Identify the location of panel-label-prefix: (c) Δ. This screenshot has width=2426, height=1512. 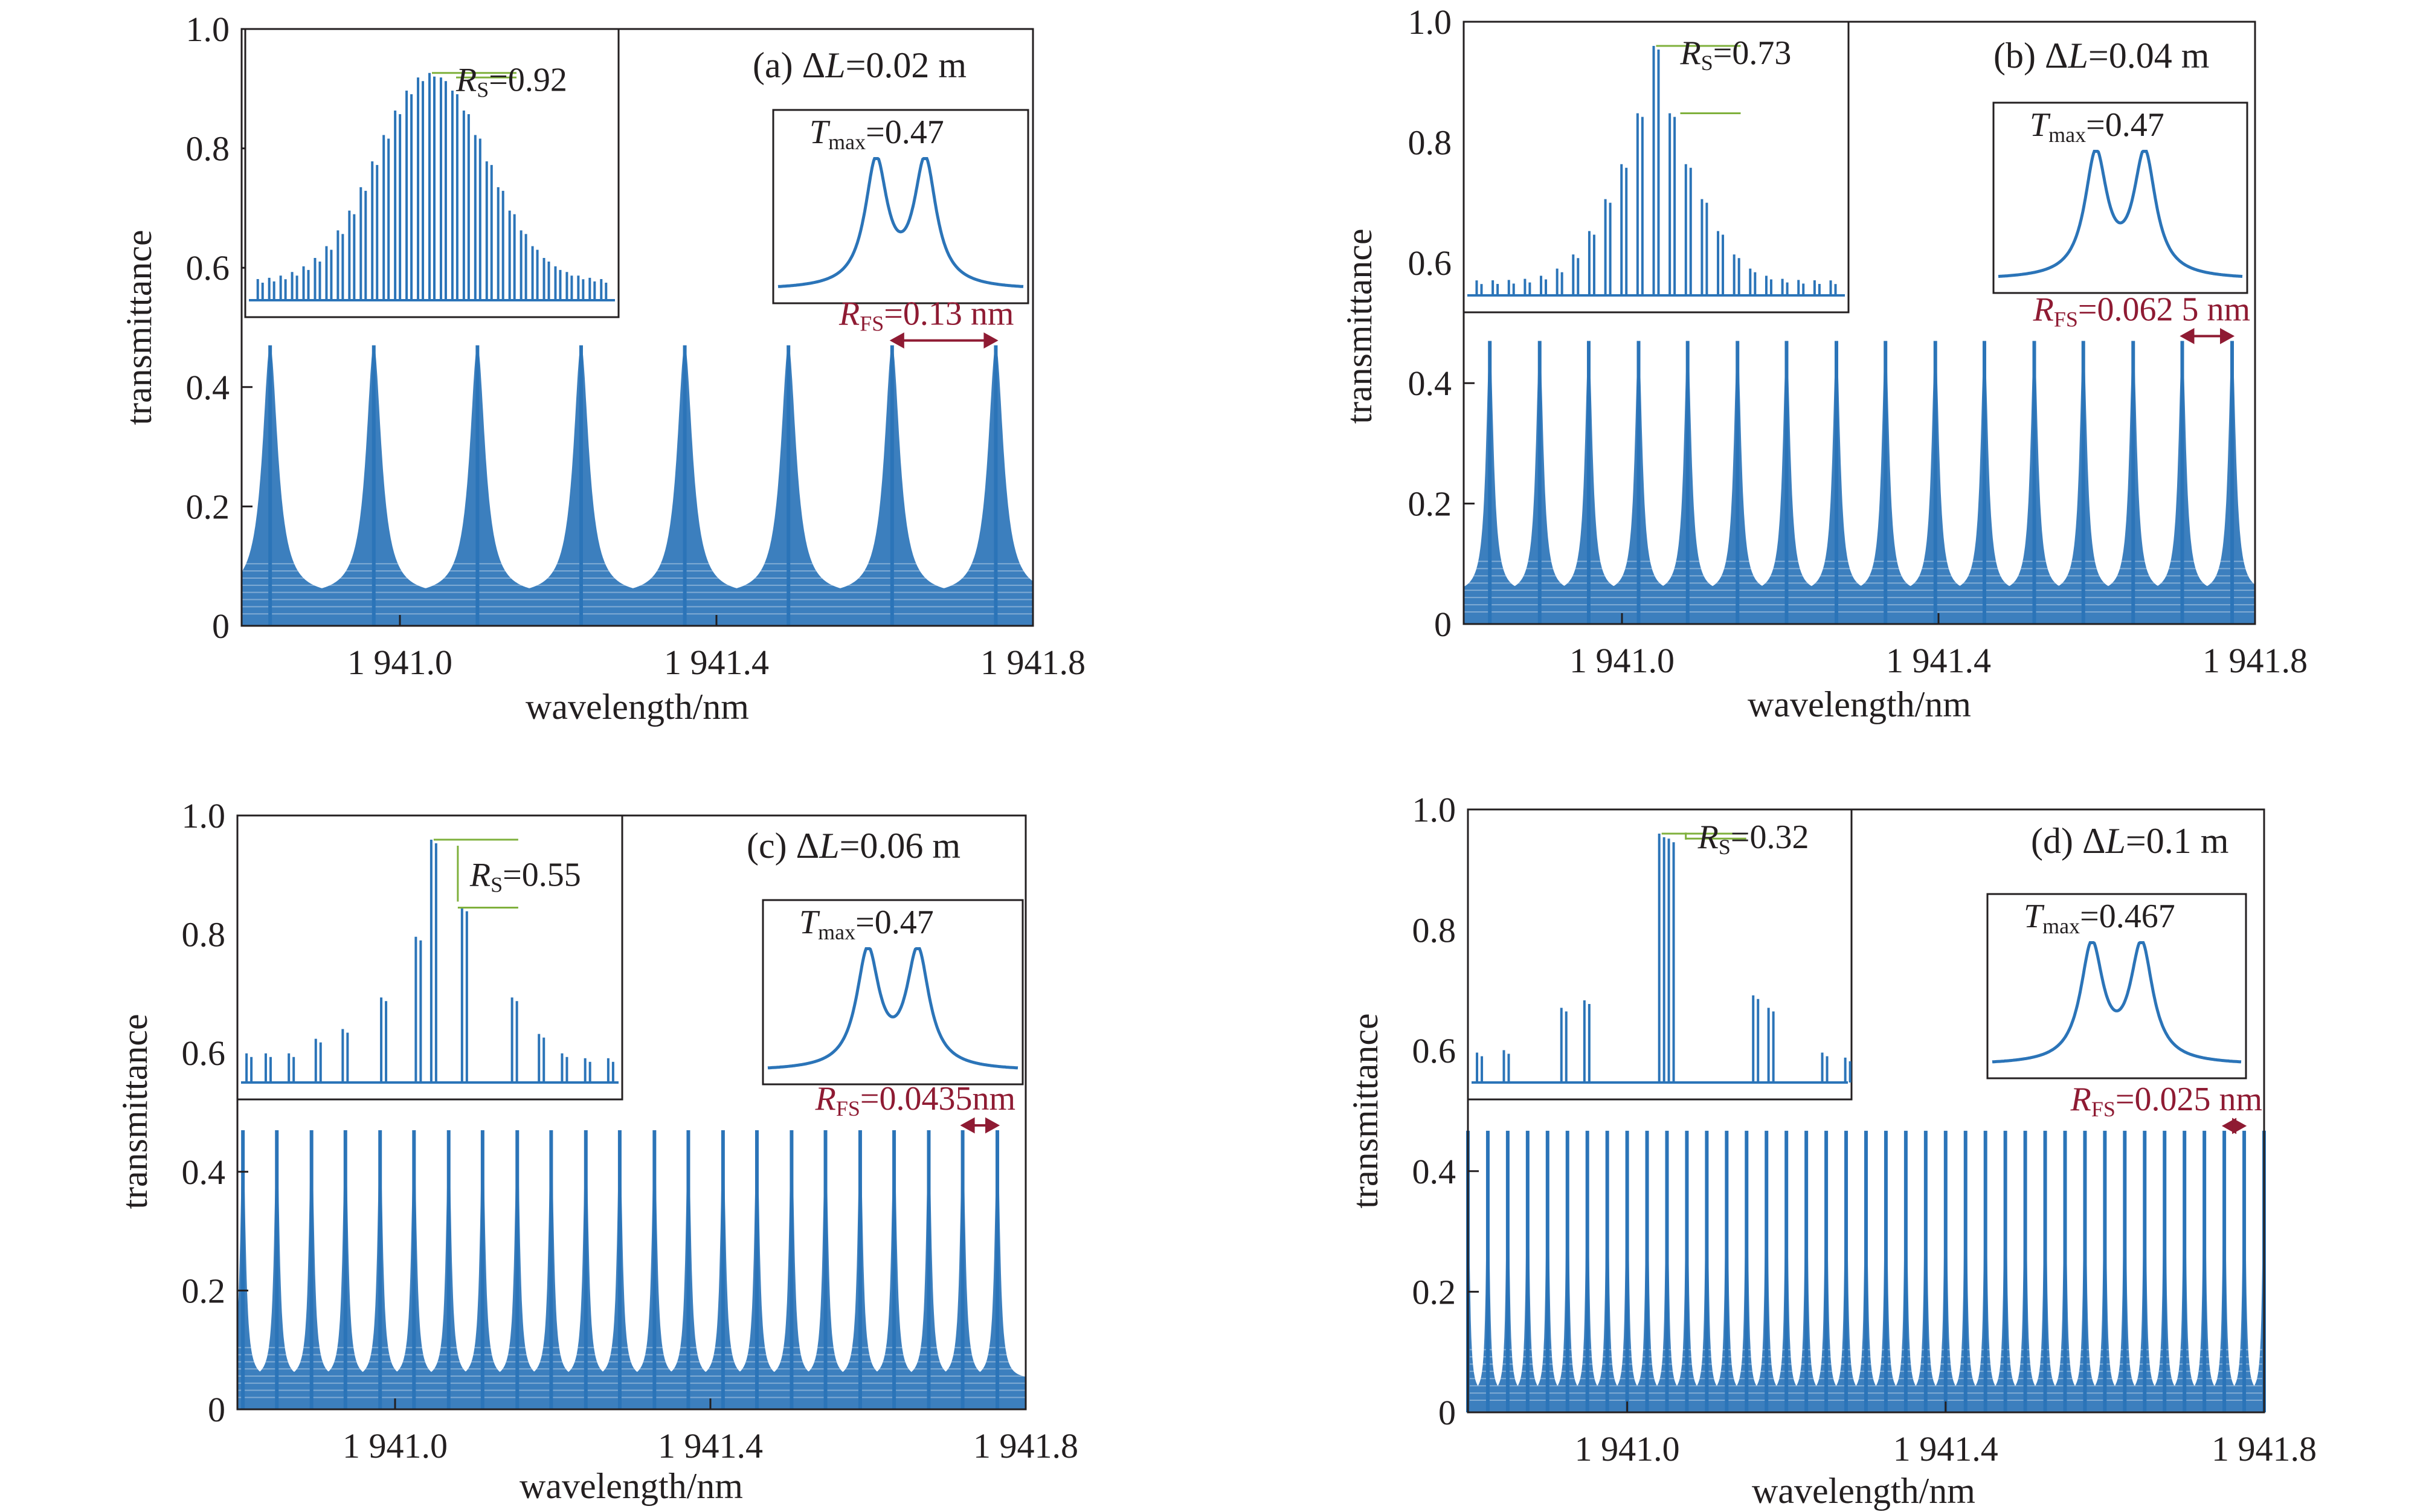
(783, 846).